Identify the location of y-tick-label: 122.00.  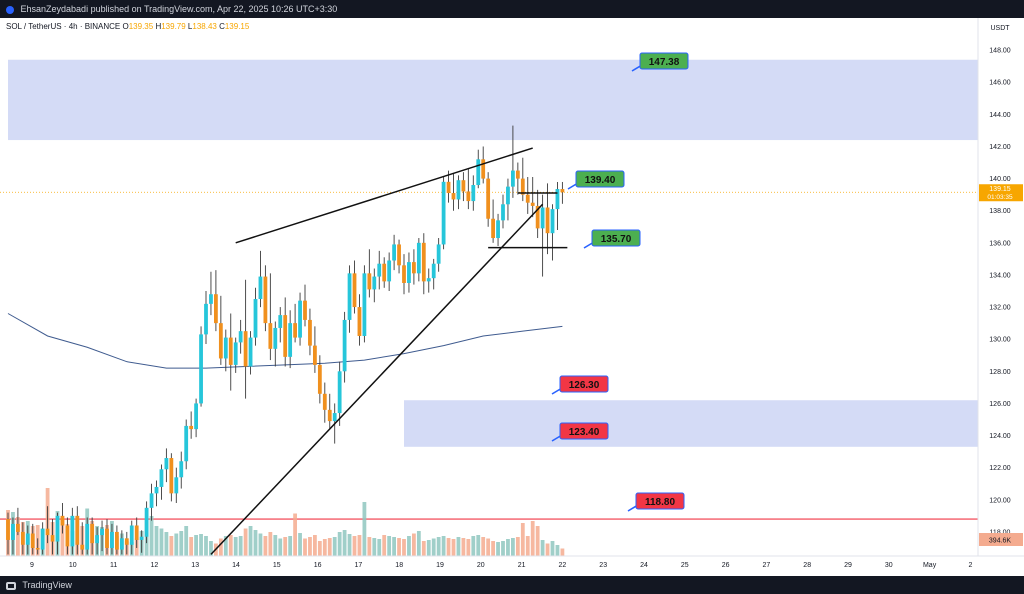
(1000, 468).